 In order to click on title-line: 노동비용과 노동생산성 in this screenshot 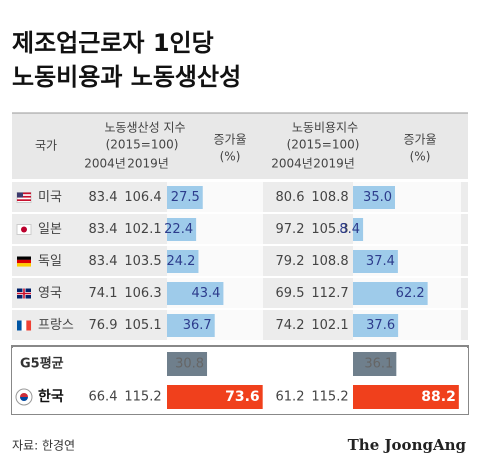, I will do `click(126, 77)`.